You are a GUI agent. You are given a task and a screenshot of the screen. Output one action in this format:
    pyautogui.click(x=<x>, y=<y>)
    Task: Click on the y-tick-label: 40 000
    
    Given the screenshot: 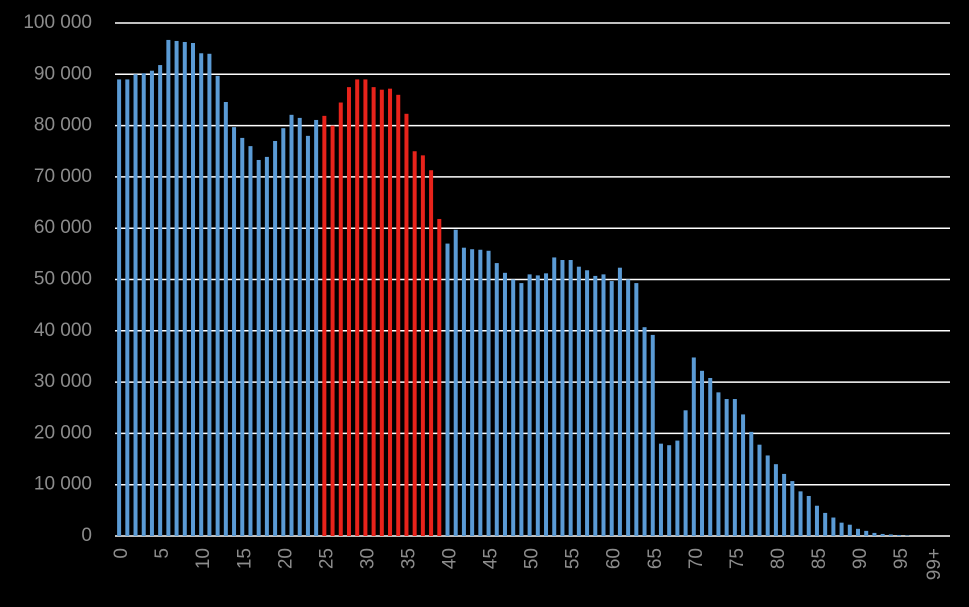 What is the action you would take?
    pyautogui.click(x=63, y=330)
    